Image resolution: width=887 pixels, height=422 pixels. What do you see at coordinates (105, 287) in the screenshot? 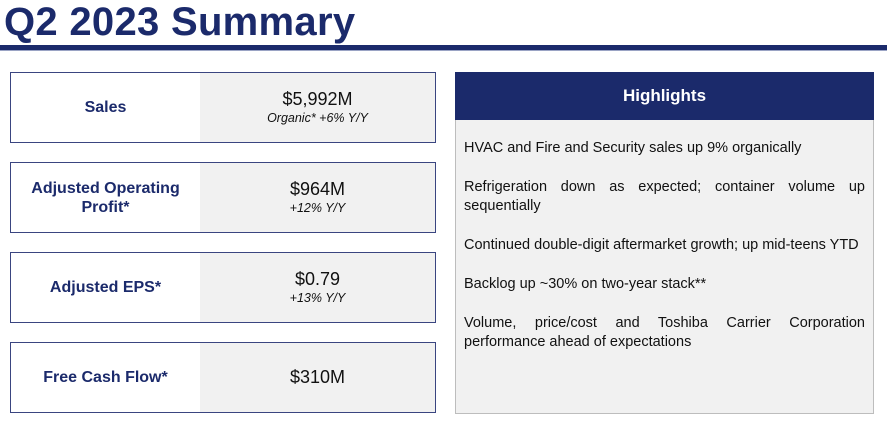
I see `metric-label: Adjusted EPS*` at bounding box center [105, 287].